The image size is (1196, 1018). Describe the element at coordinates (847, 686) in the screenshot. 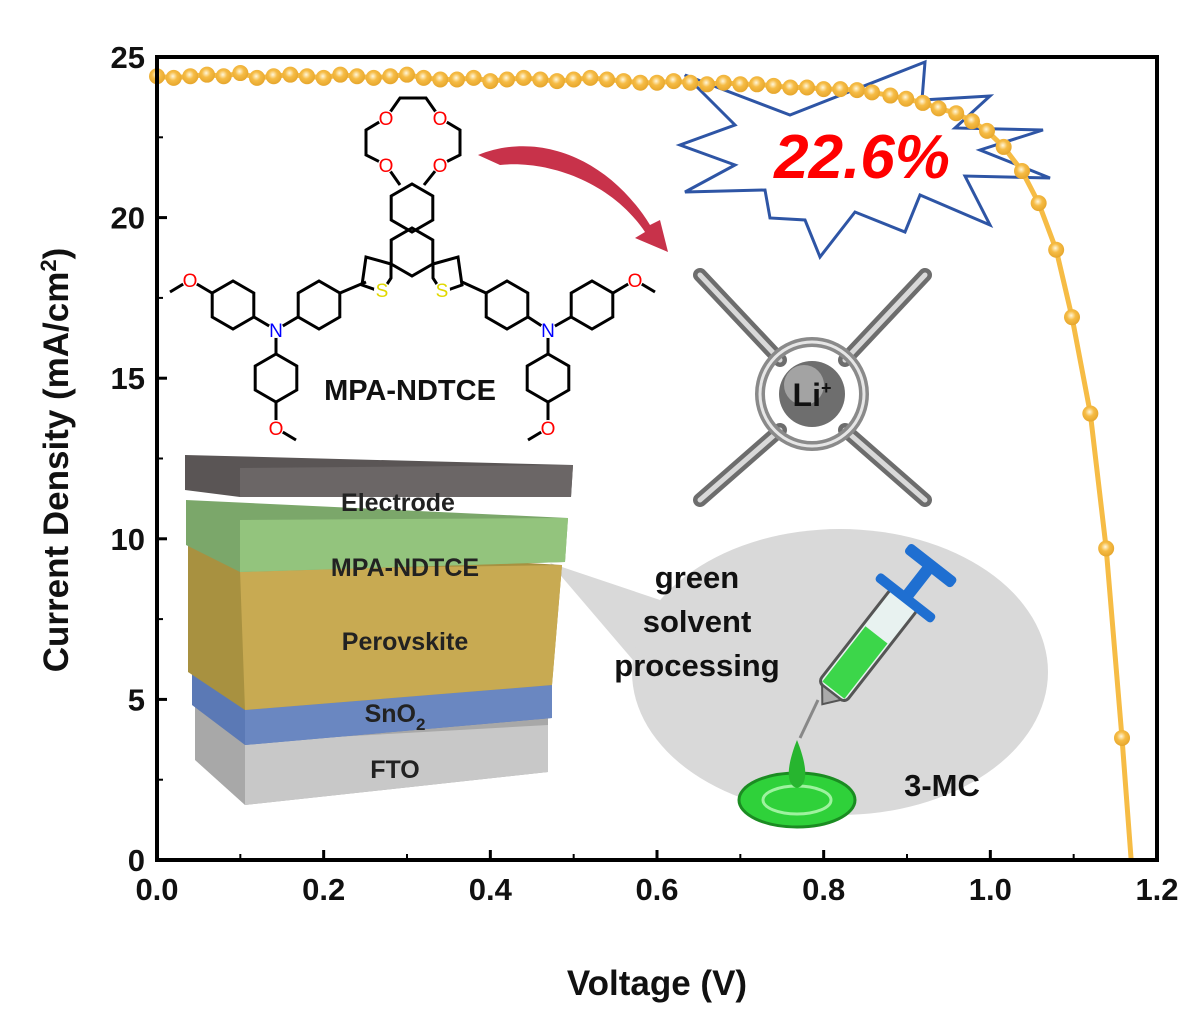

I see `syringe-icon` at that location.